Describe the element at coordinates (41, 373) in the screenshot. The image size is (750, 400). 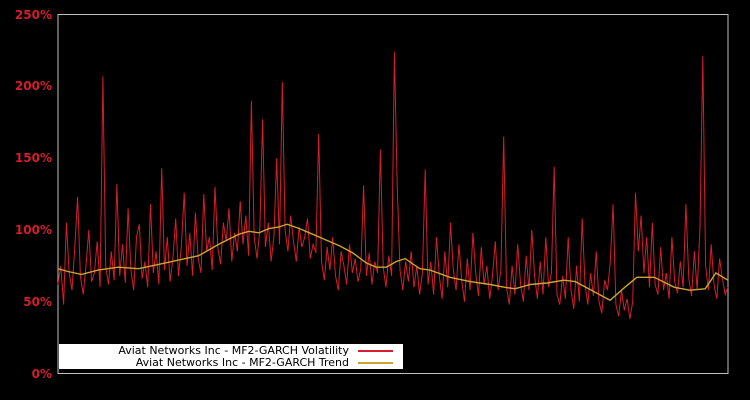
I see `y-tick-label: 0%` at that location.